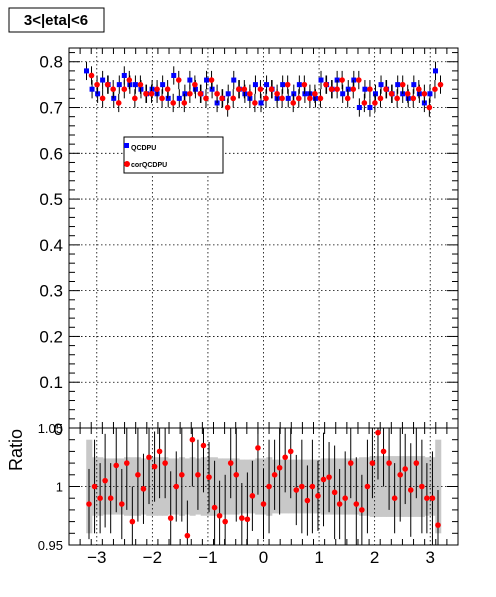 The image size is (496, 597). Describe the element at coordinates (50, 545) in the screenshot. I see `bottom-y-tick-label: 0.95` at that location.